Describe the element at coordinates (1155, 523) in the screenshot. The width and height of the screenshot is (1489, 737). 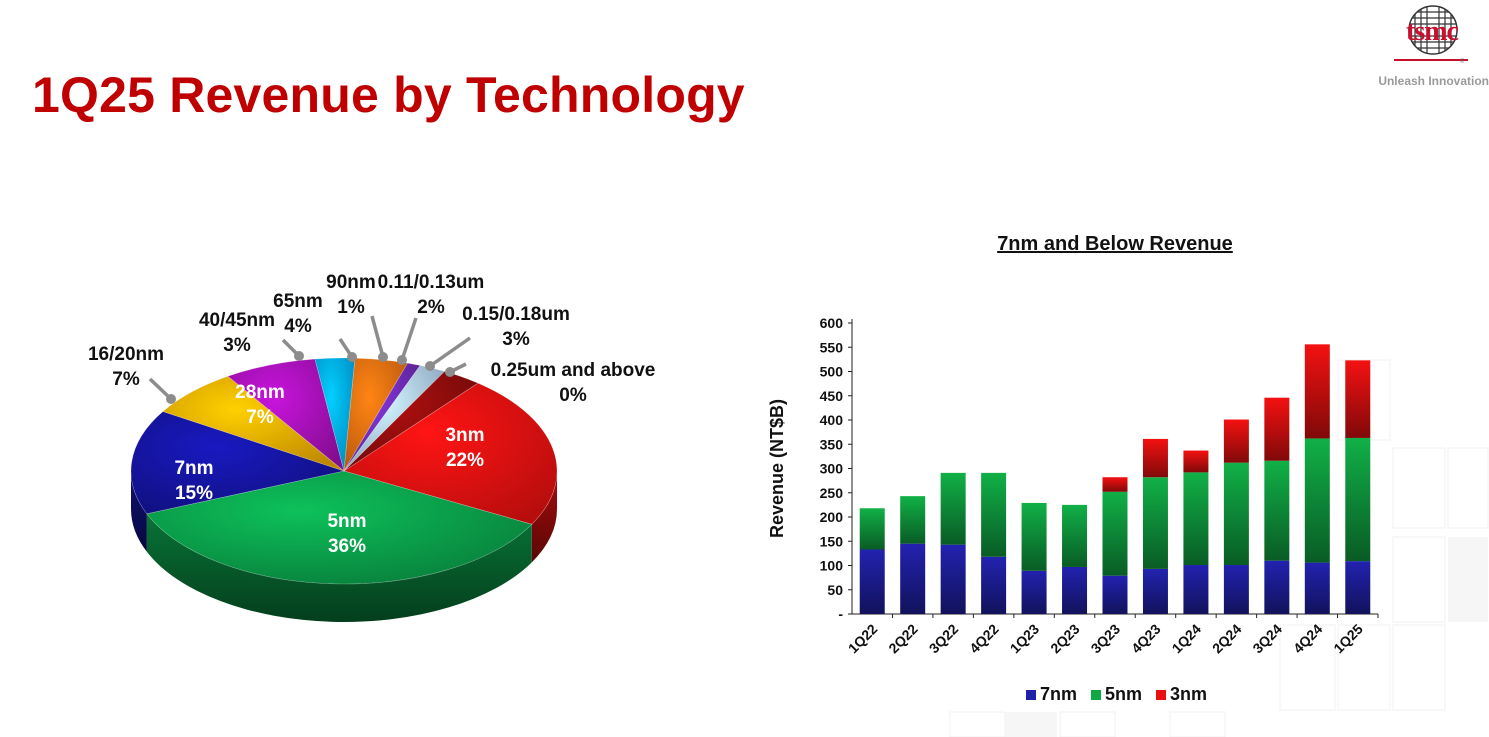
I see `bar-5nm-4Q23` at that location.